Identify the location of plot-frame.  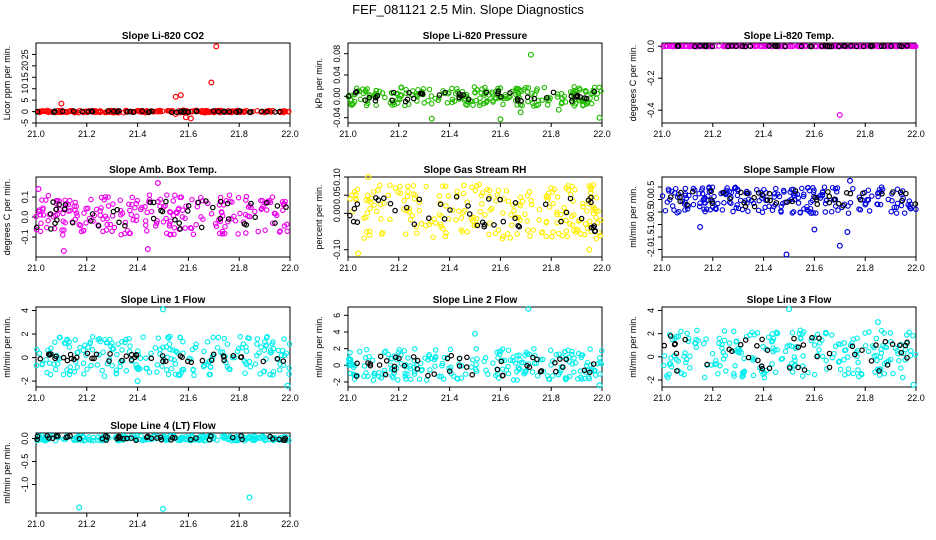
(163, 347).